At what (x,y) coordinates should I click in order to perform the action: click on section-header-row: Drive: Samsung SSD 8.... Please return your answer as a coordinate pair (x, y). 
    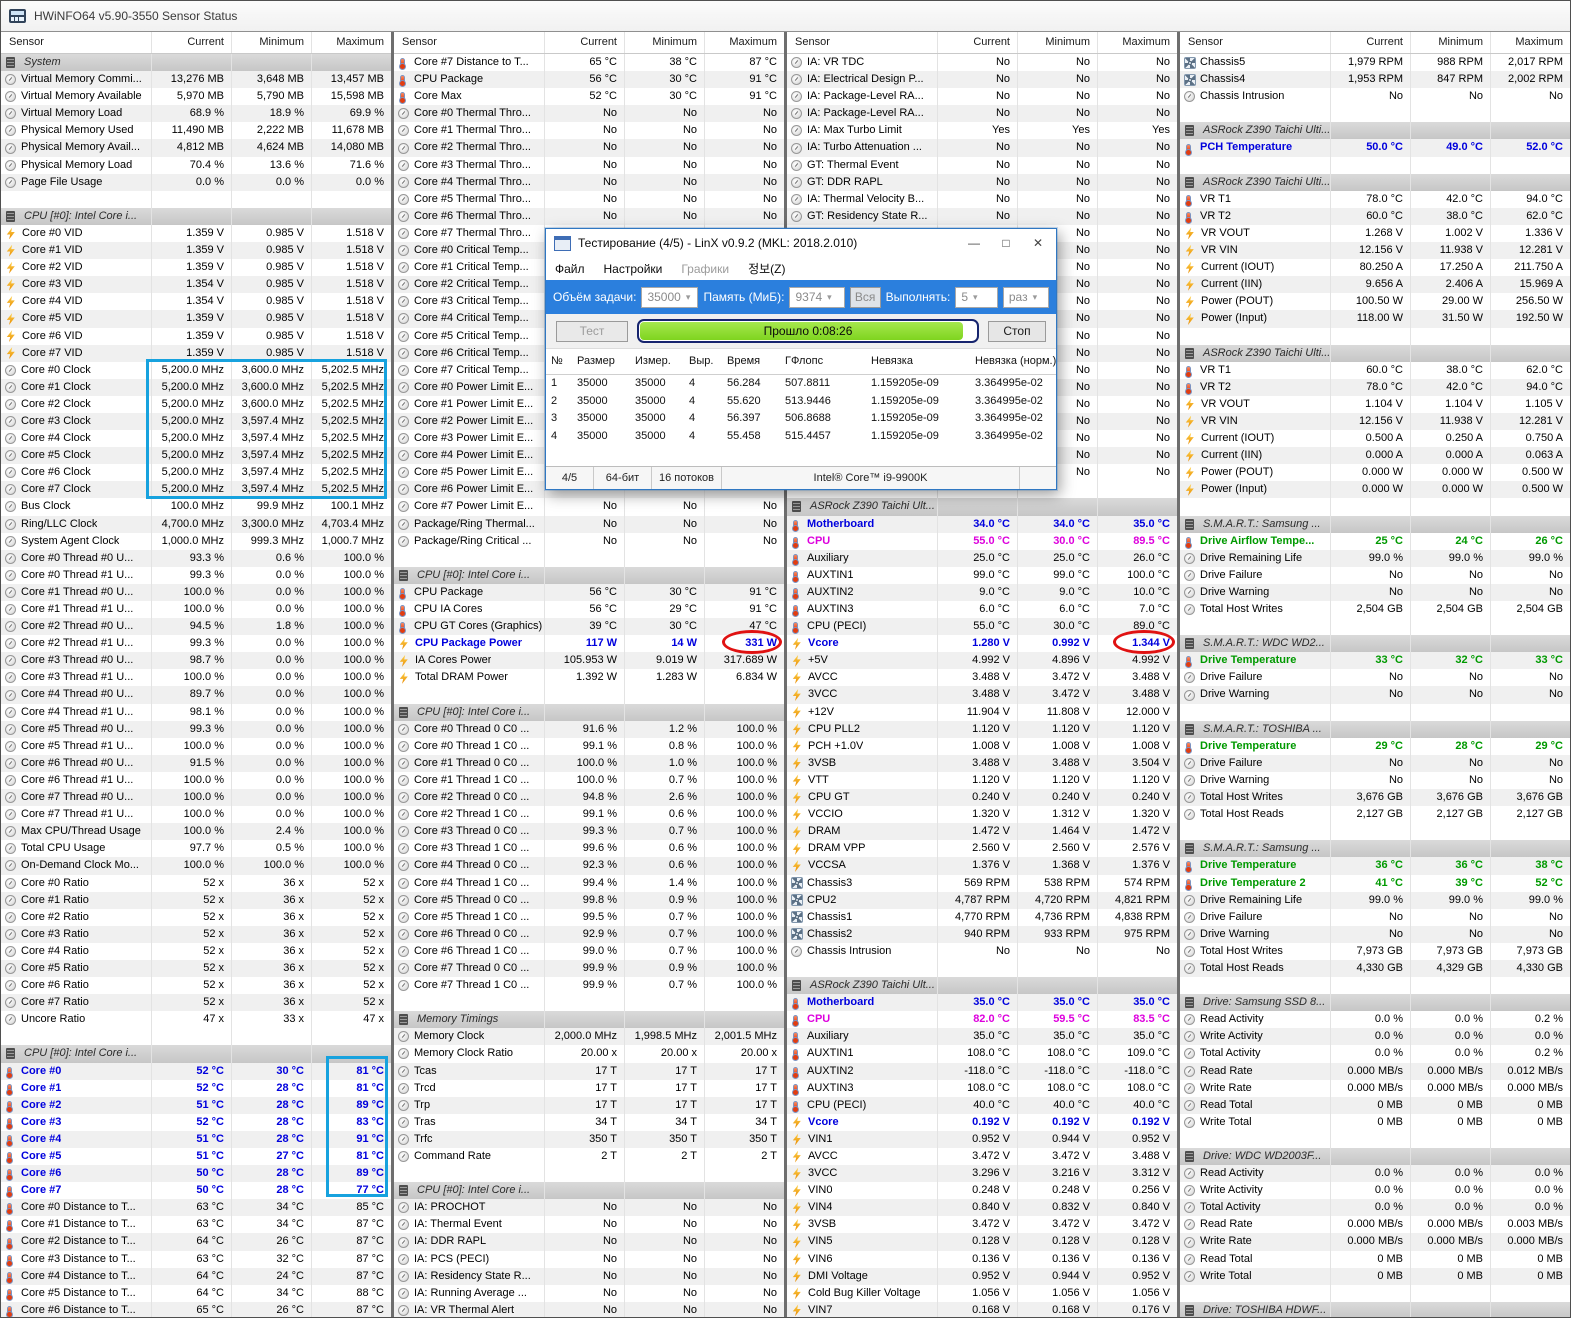
    Looking at the image, I should click on (1375, 1003).